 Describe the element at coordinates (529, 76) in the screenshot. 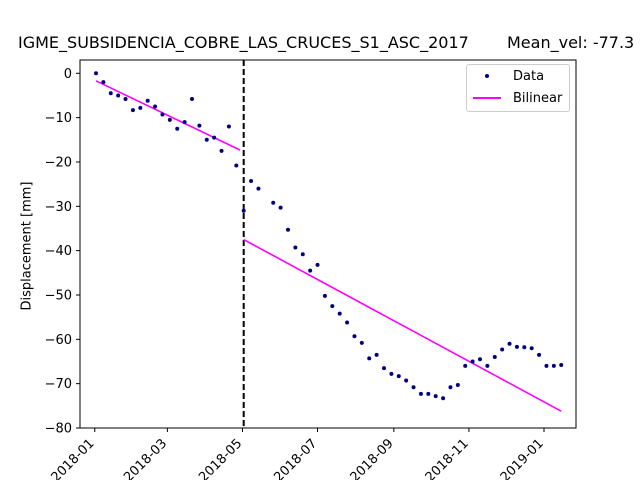

I see `legend-label-data: Data` at that location.